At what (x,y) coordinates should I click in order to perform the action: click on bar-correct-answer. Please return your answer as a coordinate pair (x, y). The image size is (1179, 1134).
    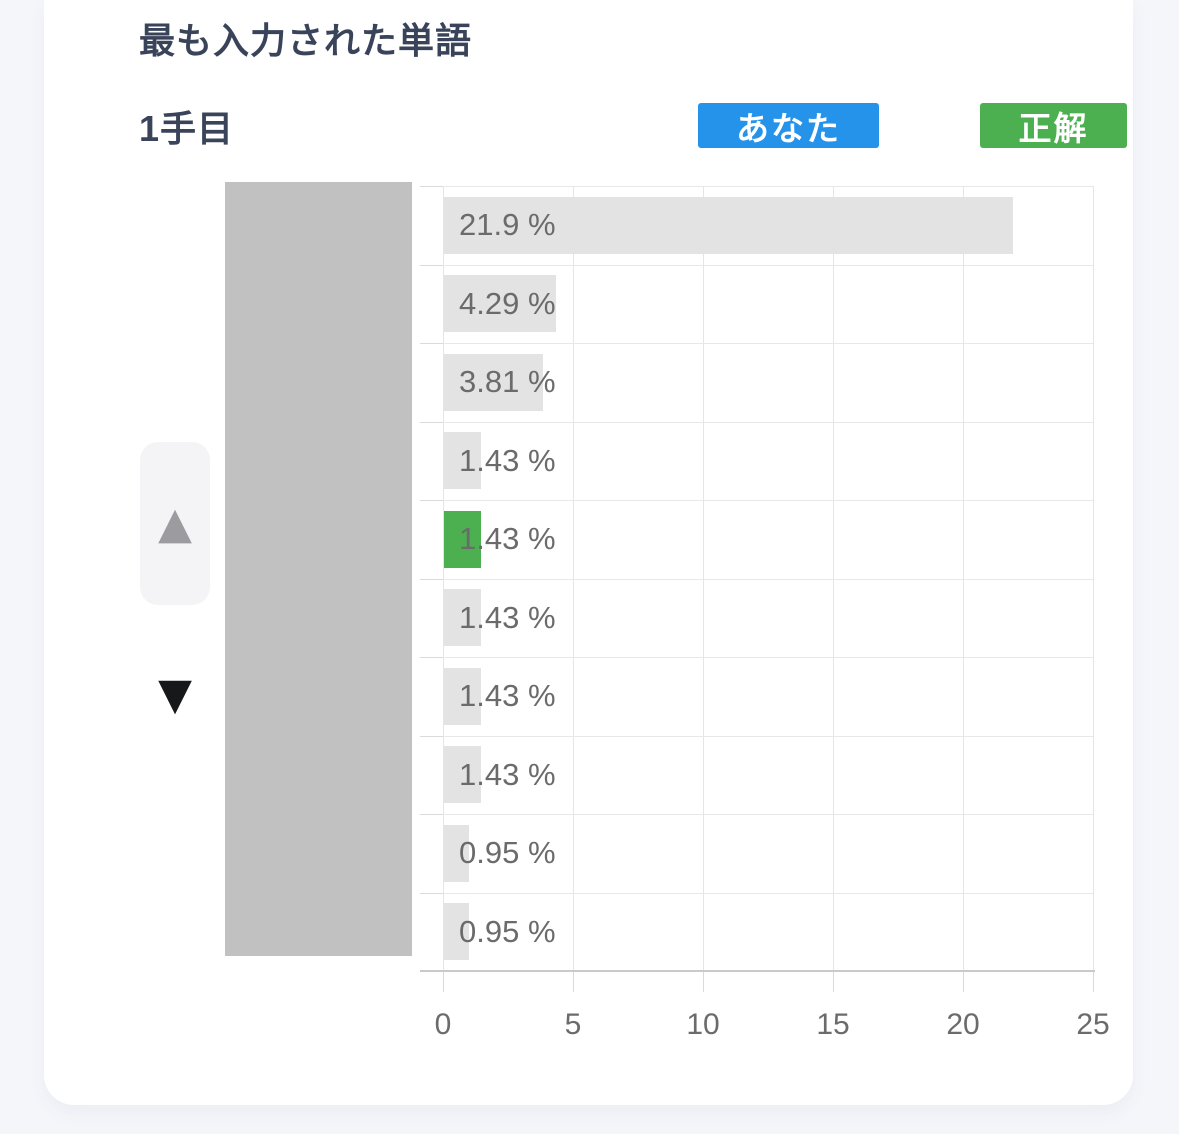
    Looking at the image, I should click on (462, 539).